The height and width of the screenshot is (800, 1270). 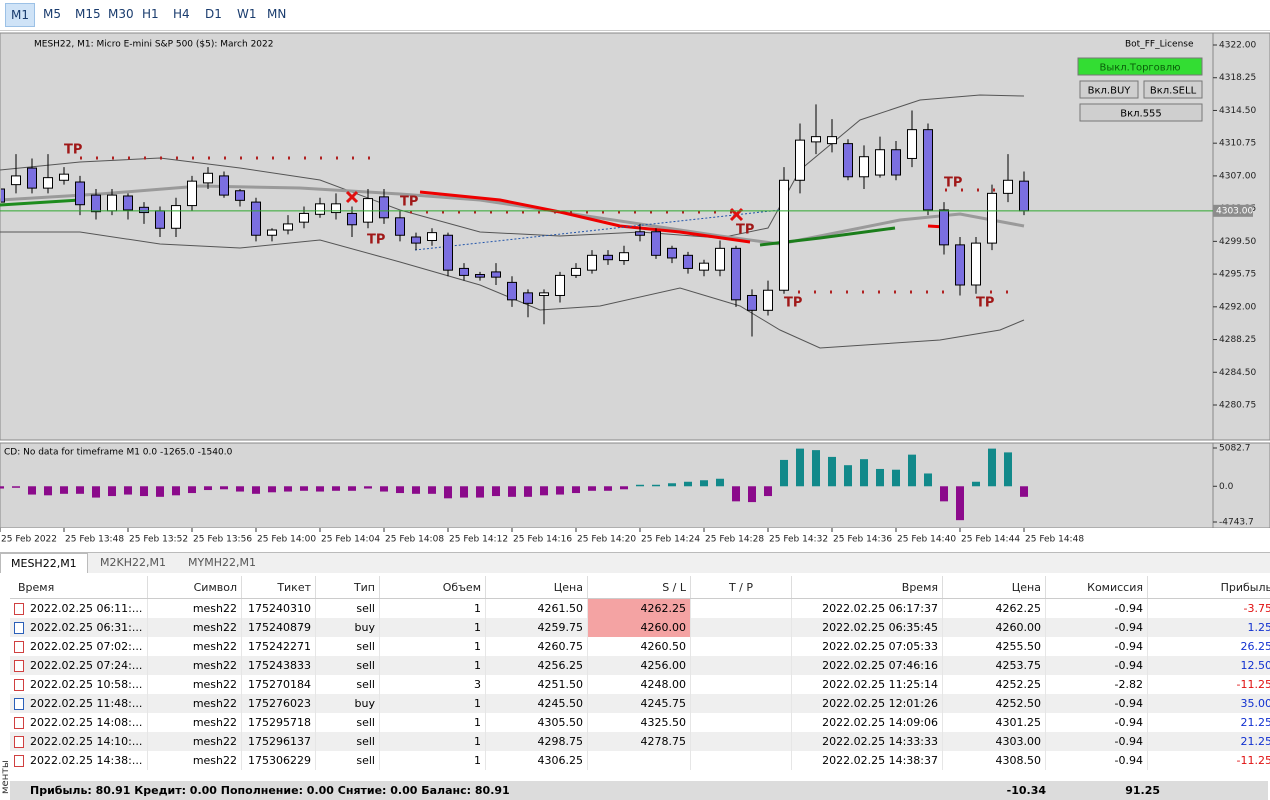 I want to click on tp-label: TP, so click(x=376, y=240).